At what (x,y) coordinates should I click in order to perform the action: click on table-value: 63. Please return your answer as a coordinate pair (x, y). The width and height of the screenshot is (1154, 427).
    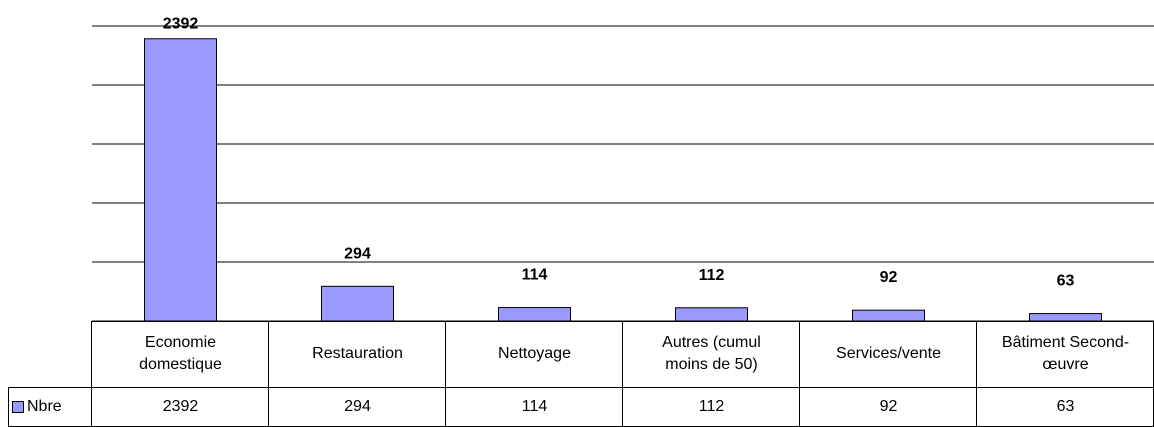
    Looking at the image, I should click on (1065, 406).